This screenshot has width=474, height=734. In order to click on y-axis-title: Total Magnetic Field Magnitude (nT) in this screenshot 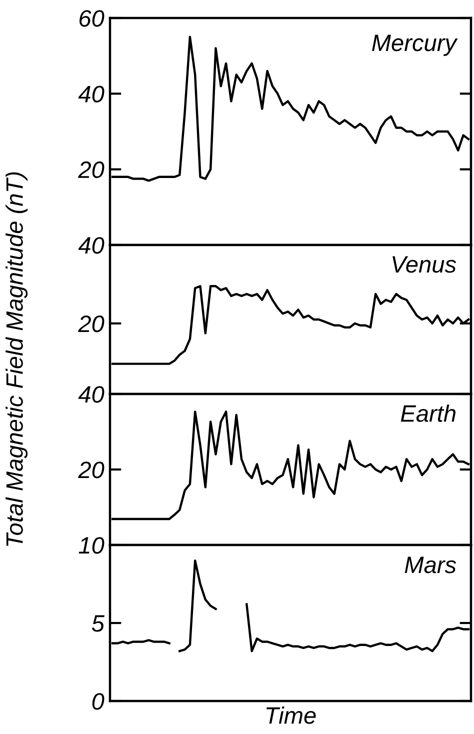, I will do `click(17, 359)`.